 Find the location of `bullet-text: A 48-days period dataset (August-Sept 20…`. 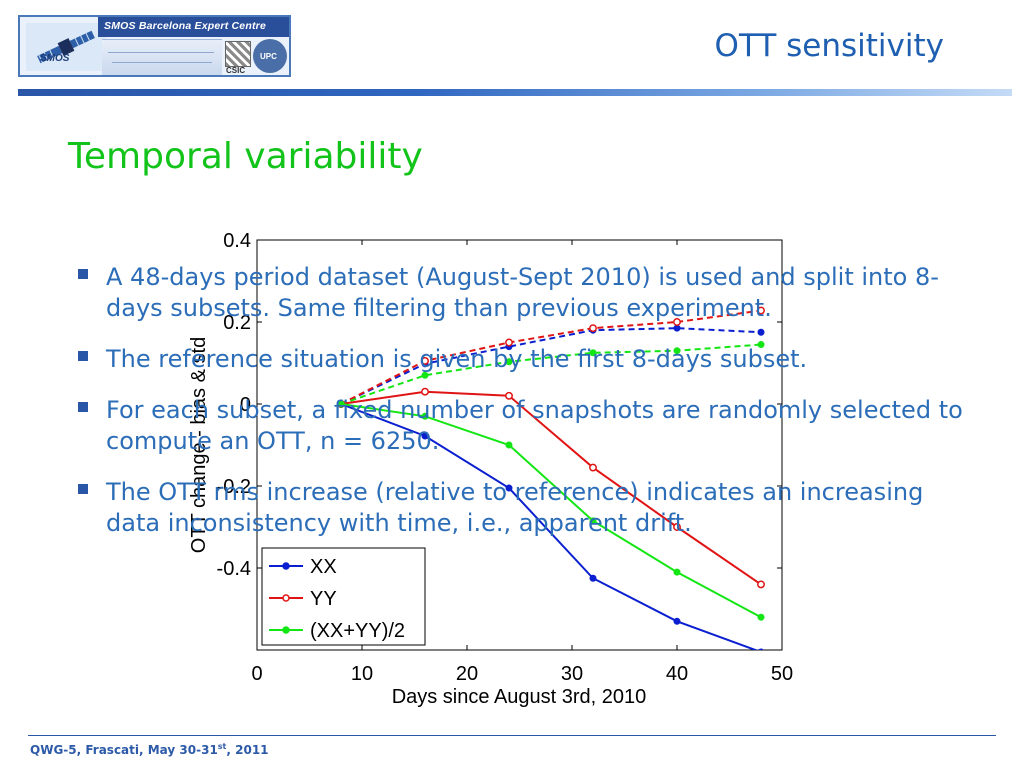

bullet-text: A 48-days period dataset (August-Sept 20… is located at coordinates (522, 292).